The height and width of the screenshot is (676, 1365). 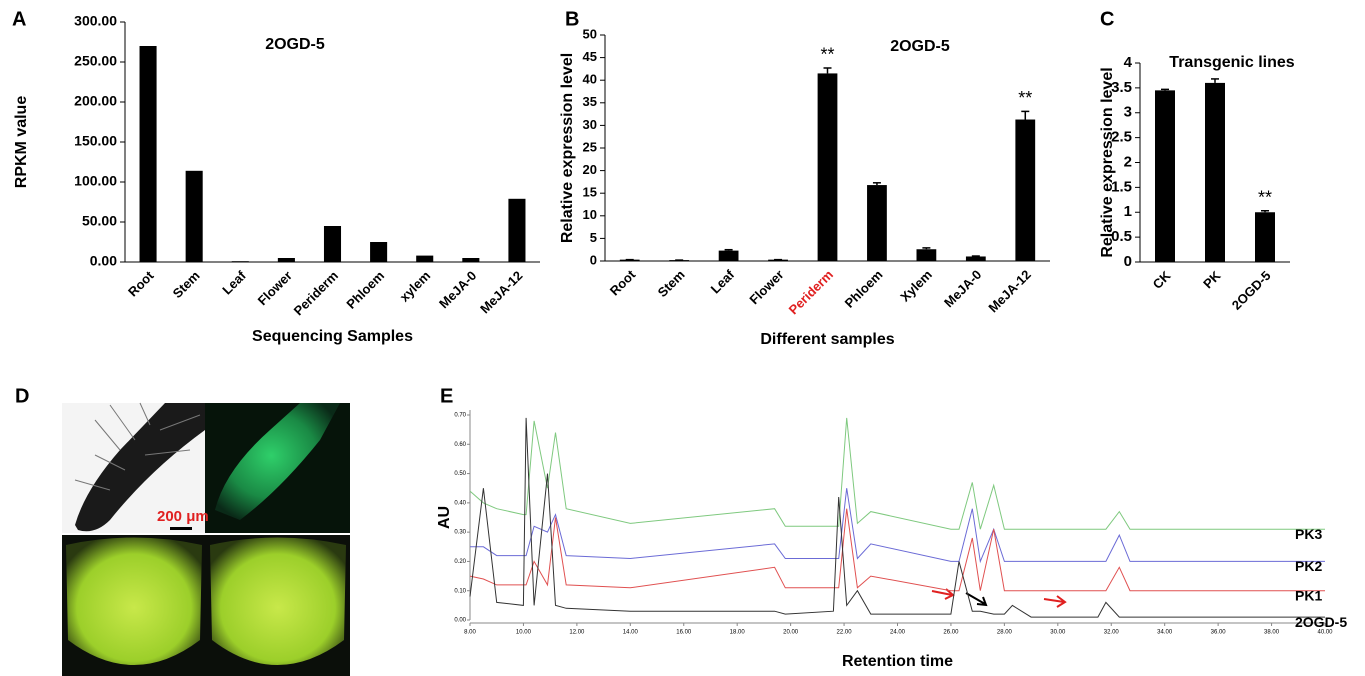 What do you see at coordinates (590, 169) in the screenshot?
I see `y-tick-label: 20` at bounding box center [590, 169].